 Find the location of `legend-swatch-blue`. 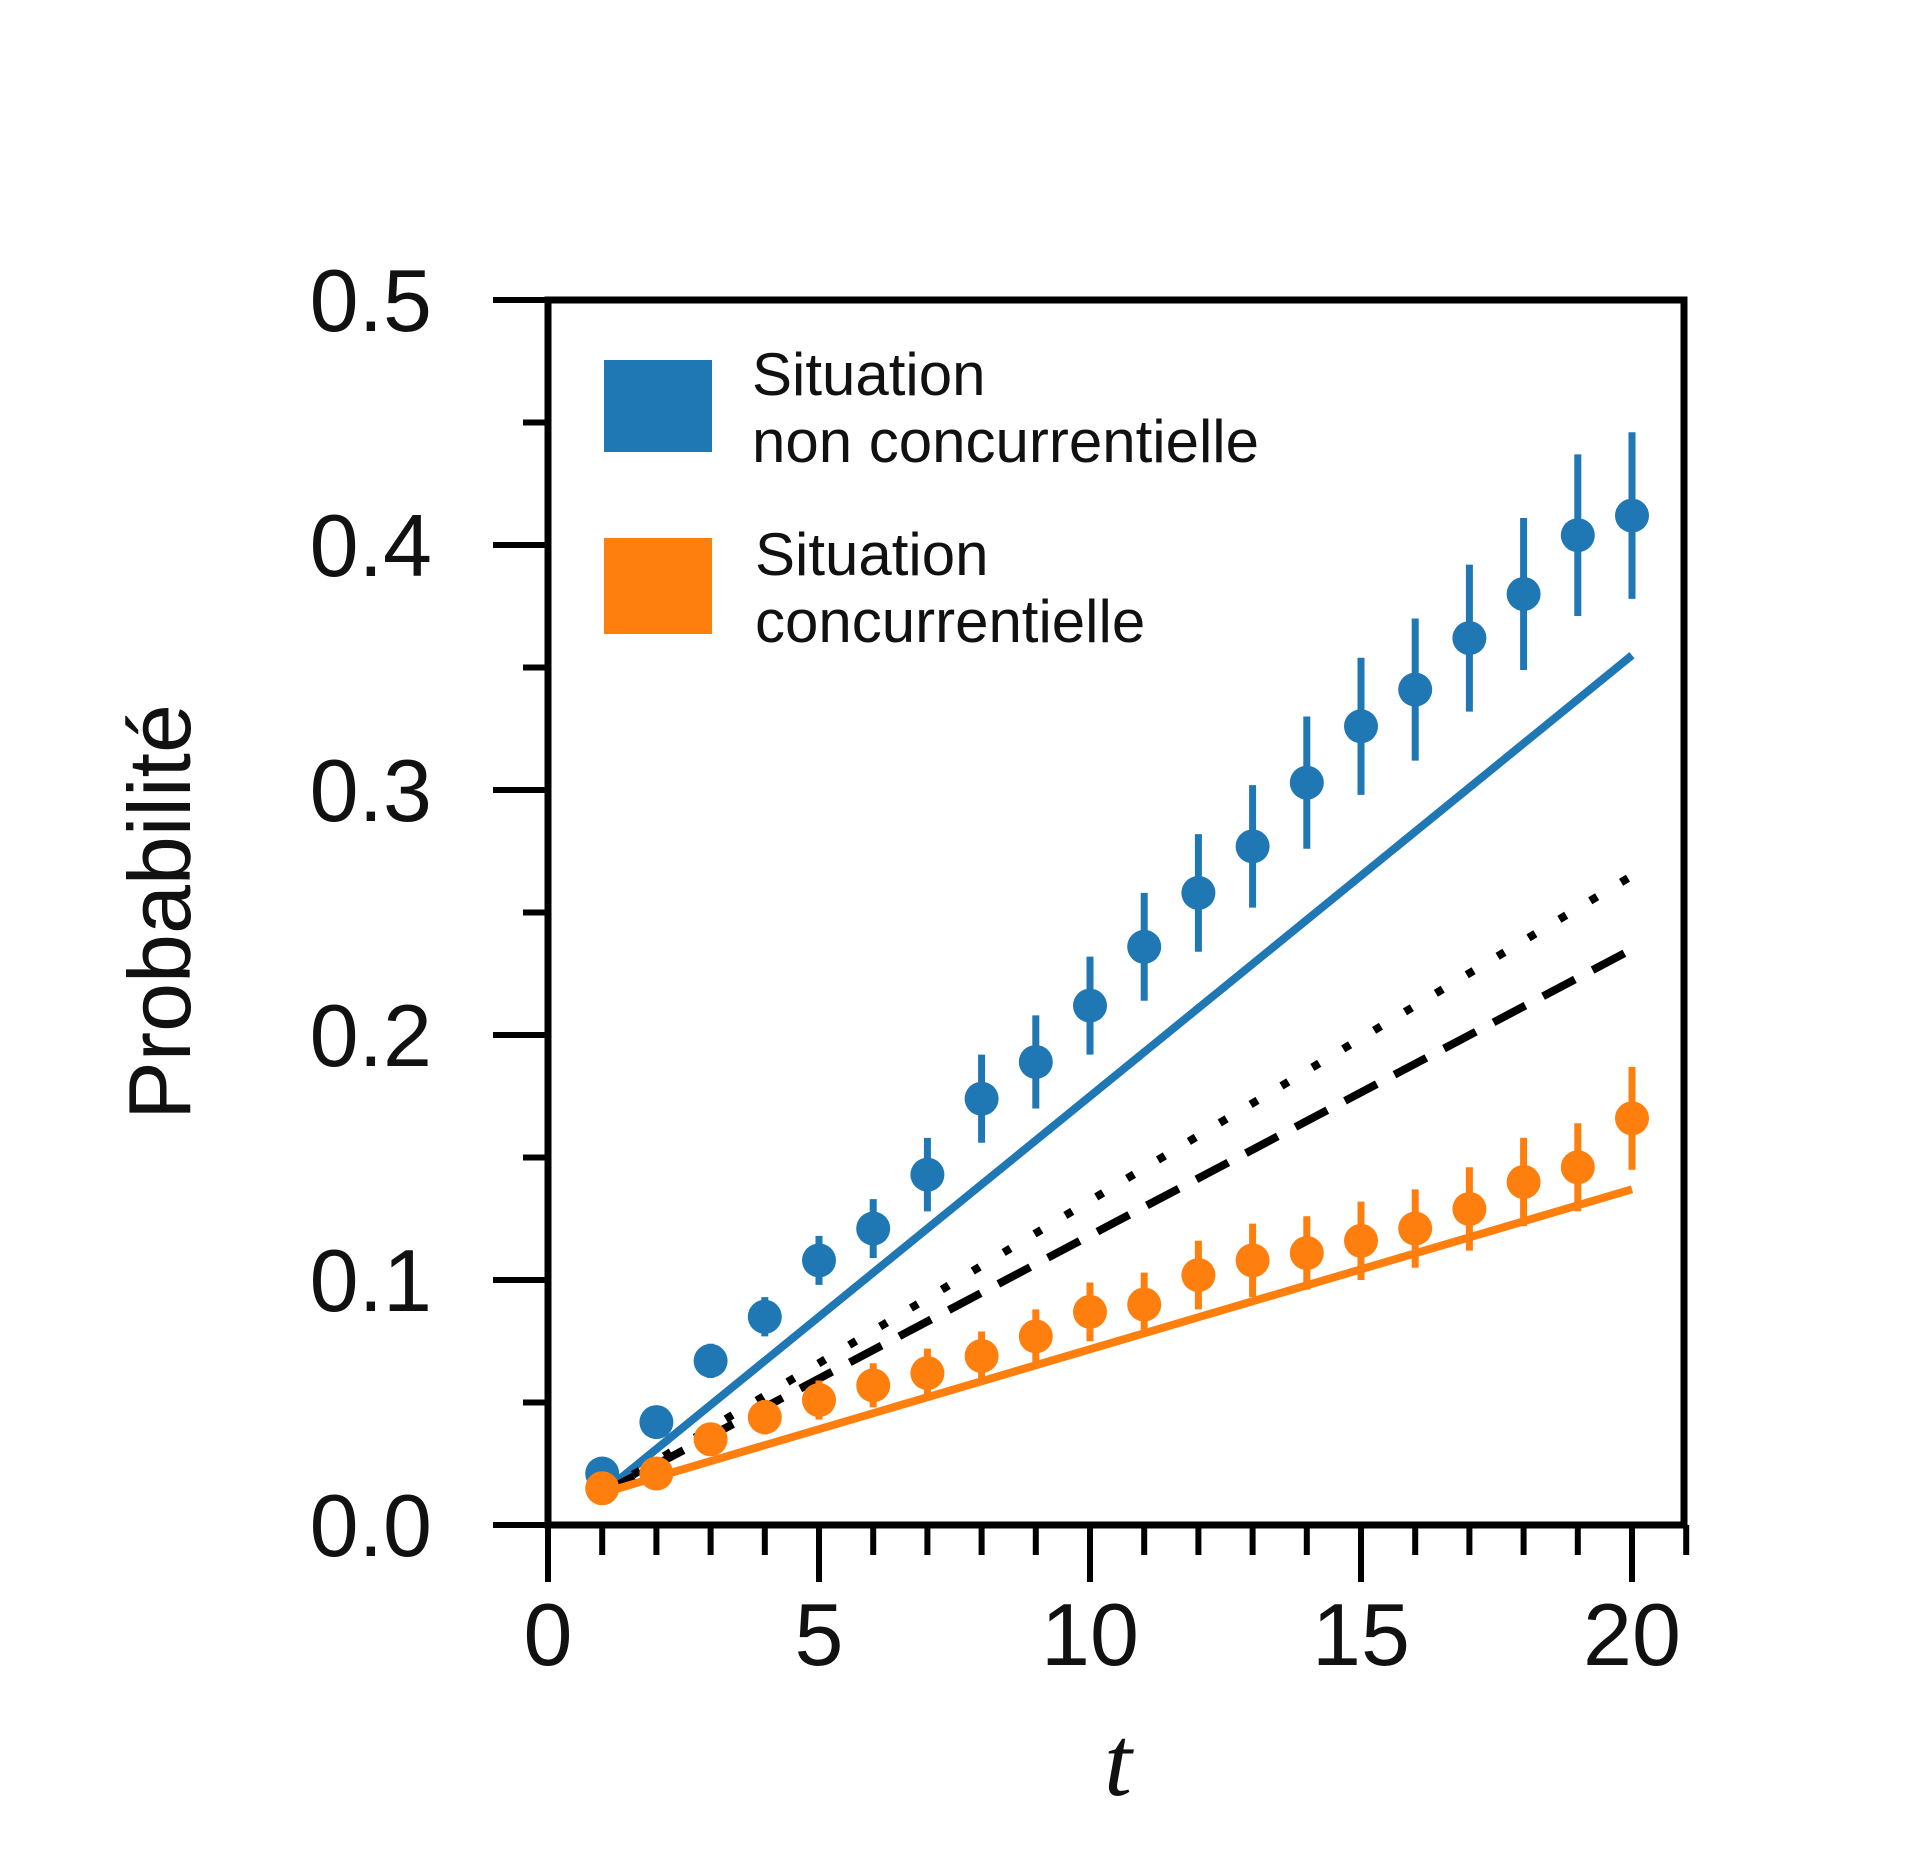

legend-swatch-blue is located at coordinates (658, 406).